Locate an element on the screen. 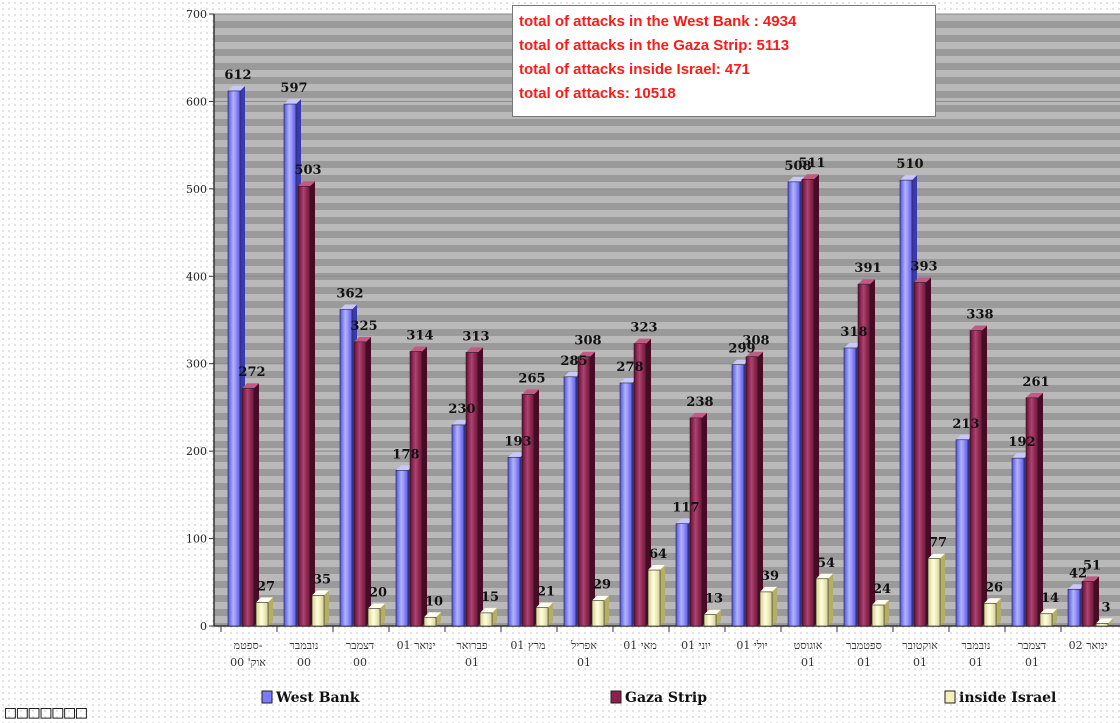  category-label: ינואר 01 is located at coordinates (416, 645).